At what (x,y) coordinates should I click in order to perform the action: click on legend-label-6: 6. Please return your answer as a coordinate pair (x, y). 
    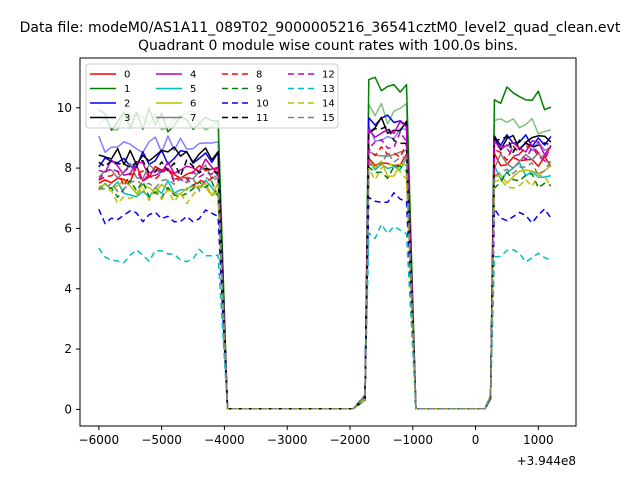
    Looking at the image, I should click on (193, 104).